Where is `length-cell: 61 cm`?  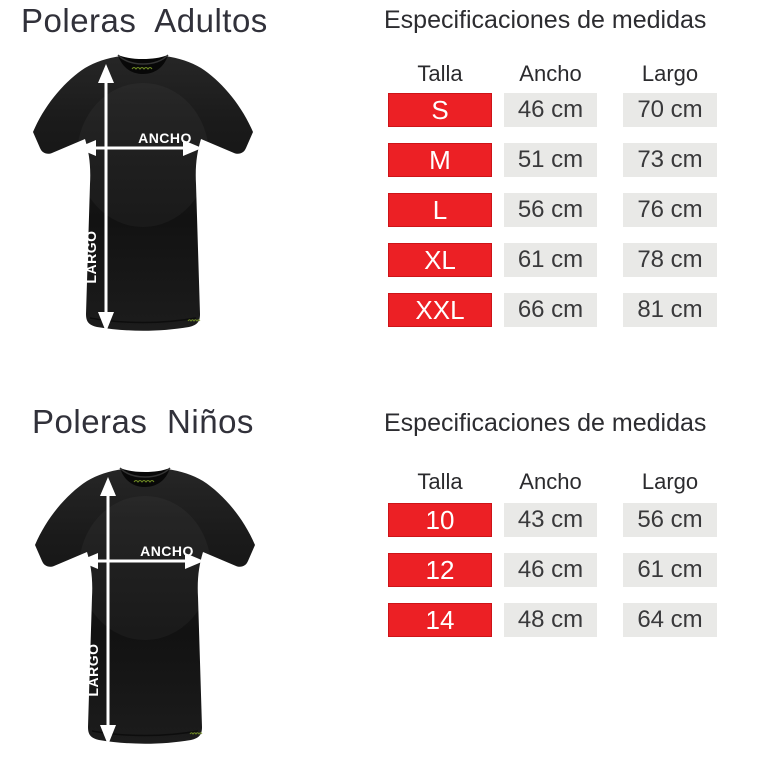 length-cell: 61 cm is located at coordinates (670, 570).